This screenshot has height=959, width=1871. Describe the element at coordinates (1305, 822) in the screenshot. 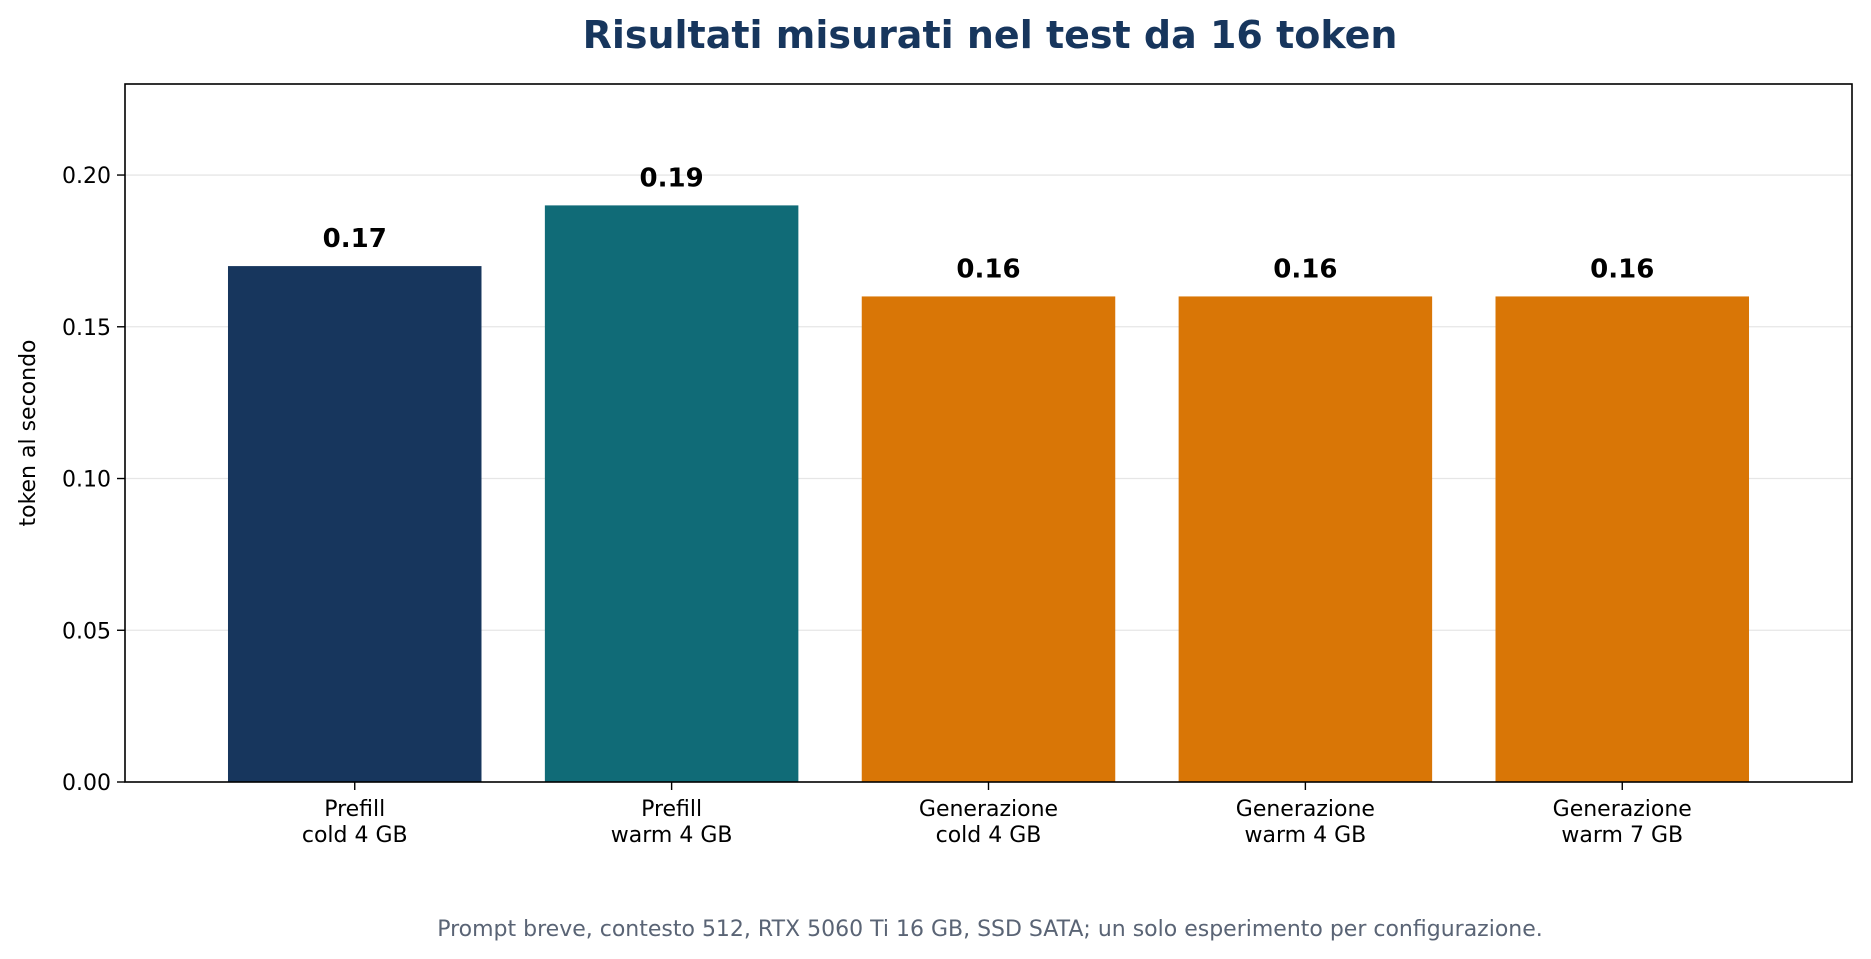

I see `x-tick-label: Generazione warm 4 GB` at that location.